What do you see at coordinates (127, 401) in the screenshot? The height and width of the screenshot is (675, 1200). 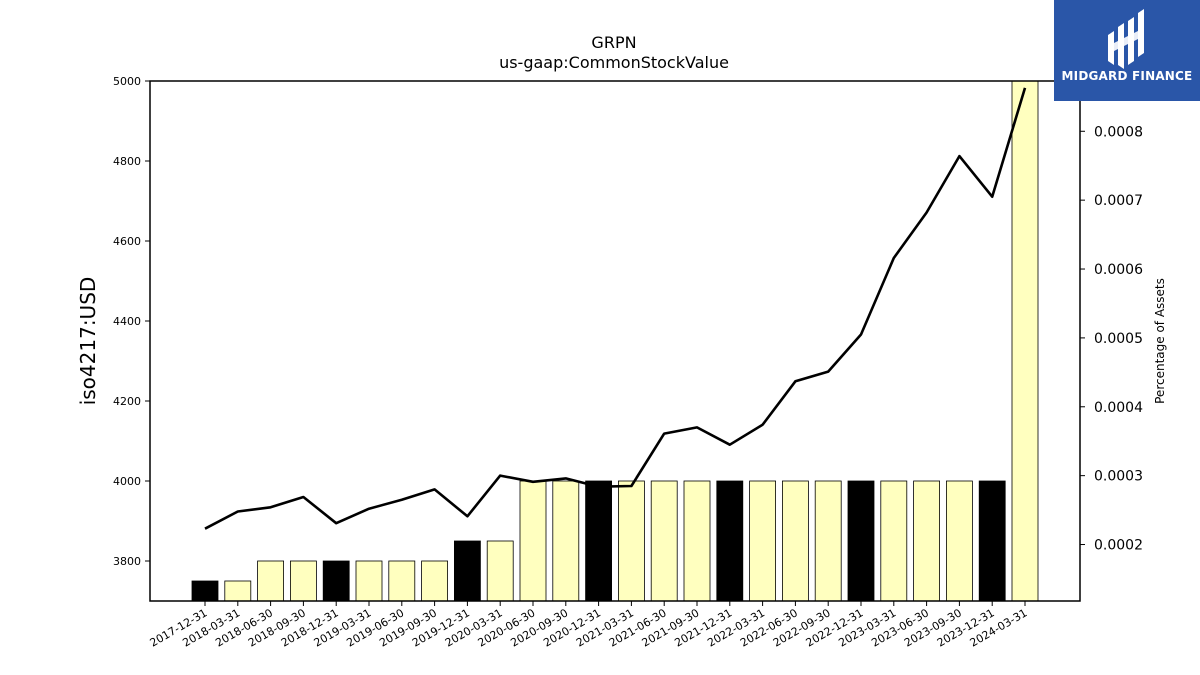 I see `y-tick-label-4200: 4200` at bounding box center [127, 401].